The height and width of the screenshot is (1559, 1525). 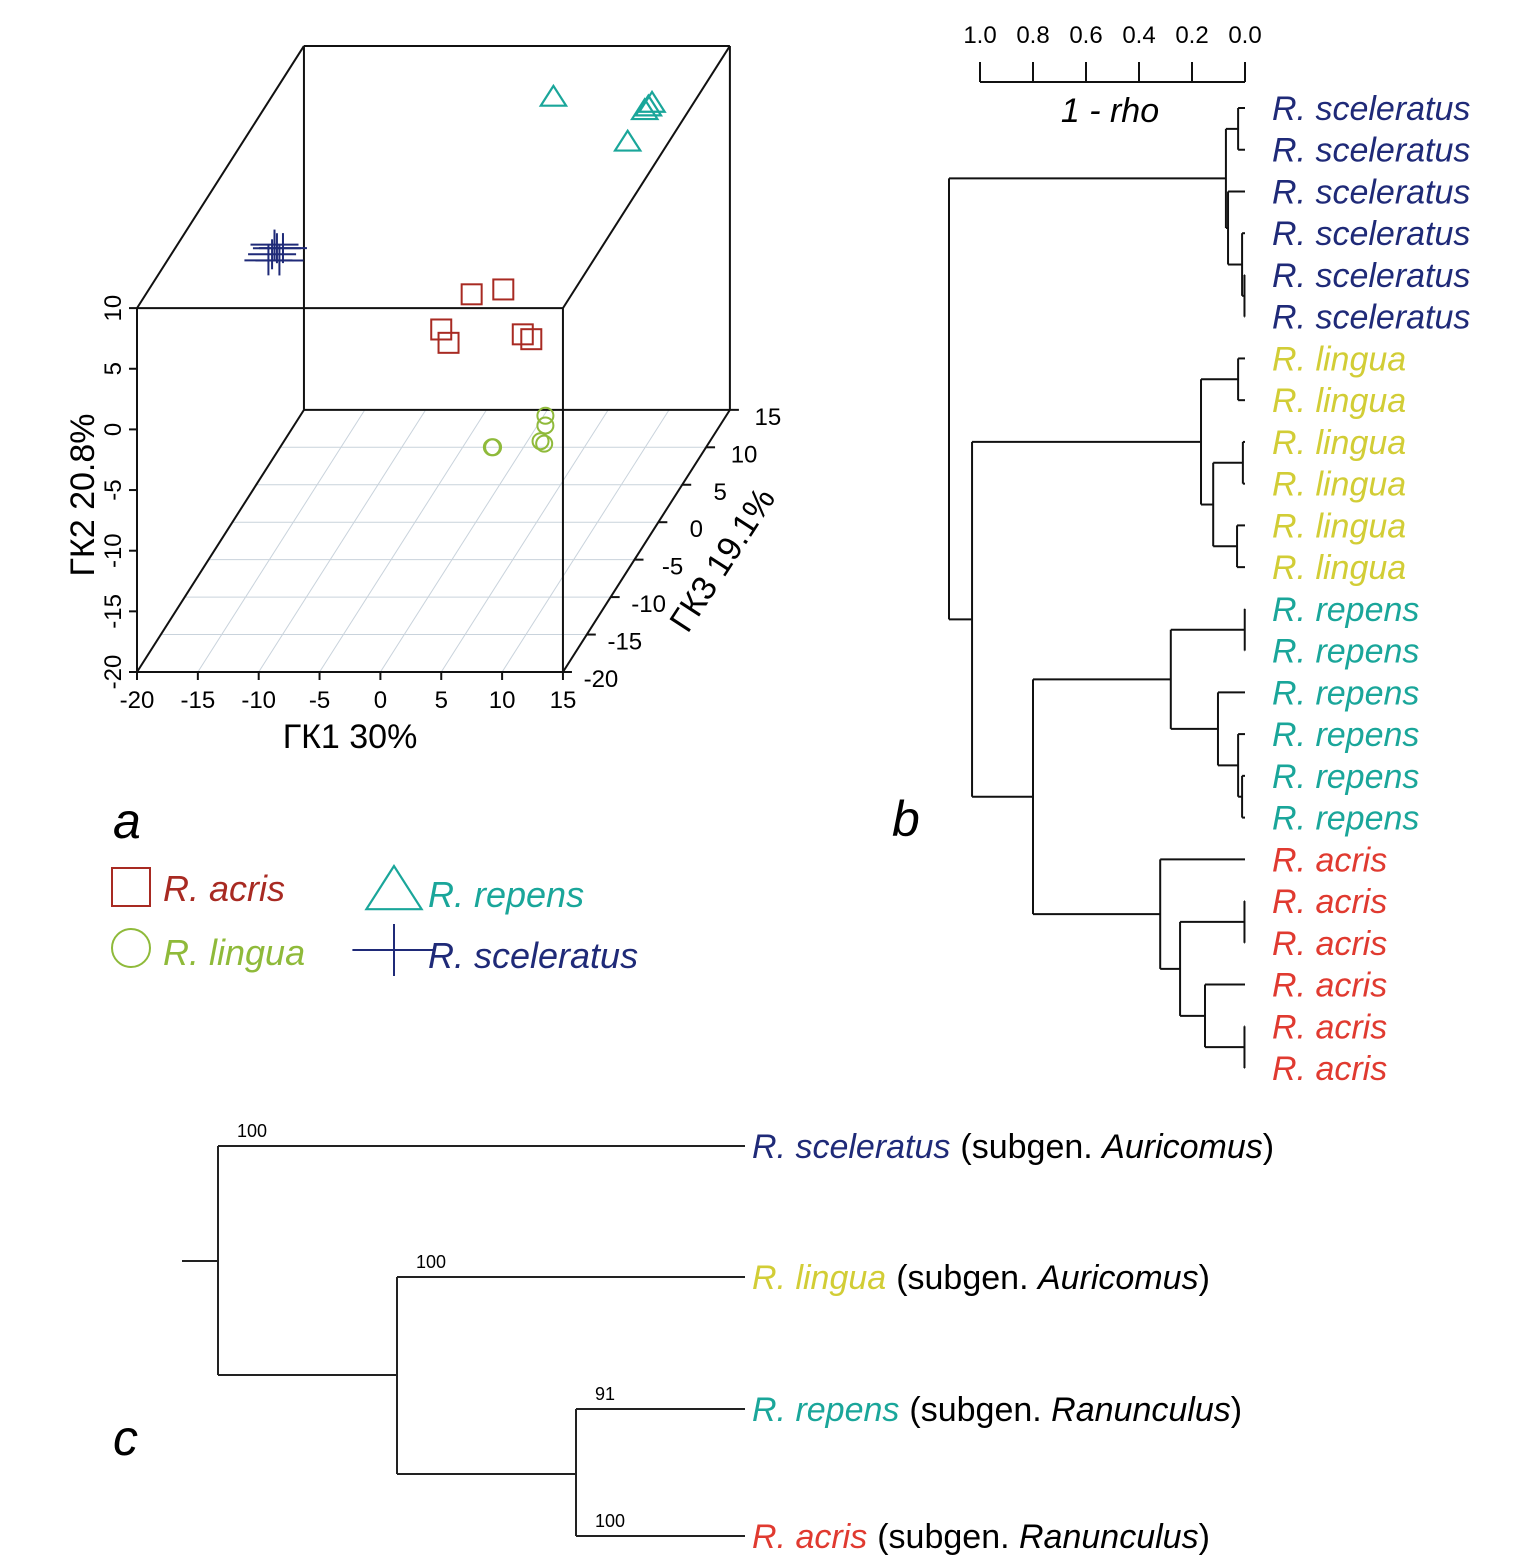 I want to click on y-tick-label: -15, so click(x=113, y=611).